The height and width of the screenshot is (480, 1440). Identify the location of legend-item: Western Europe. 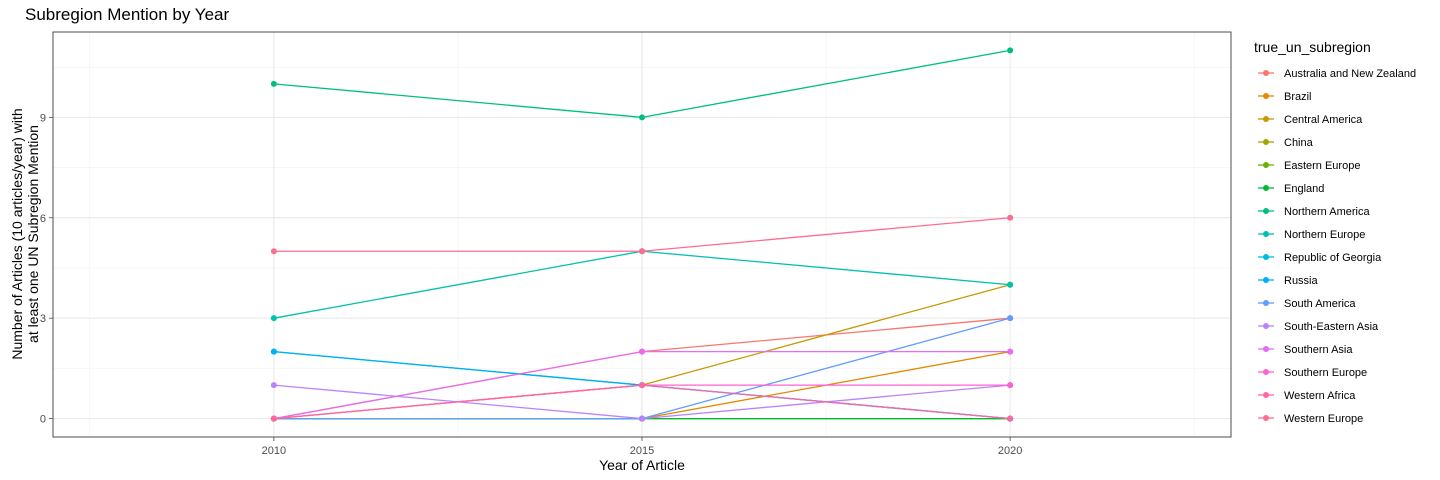
(1310, 419).